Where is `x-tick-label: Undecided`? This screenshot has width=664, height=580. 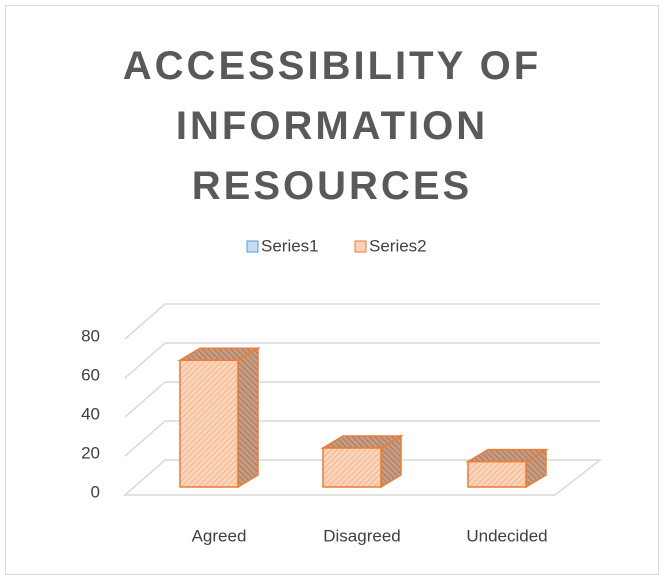
x-tick-label: Undecided is located at coordinates (506, 535).